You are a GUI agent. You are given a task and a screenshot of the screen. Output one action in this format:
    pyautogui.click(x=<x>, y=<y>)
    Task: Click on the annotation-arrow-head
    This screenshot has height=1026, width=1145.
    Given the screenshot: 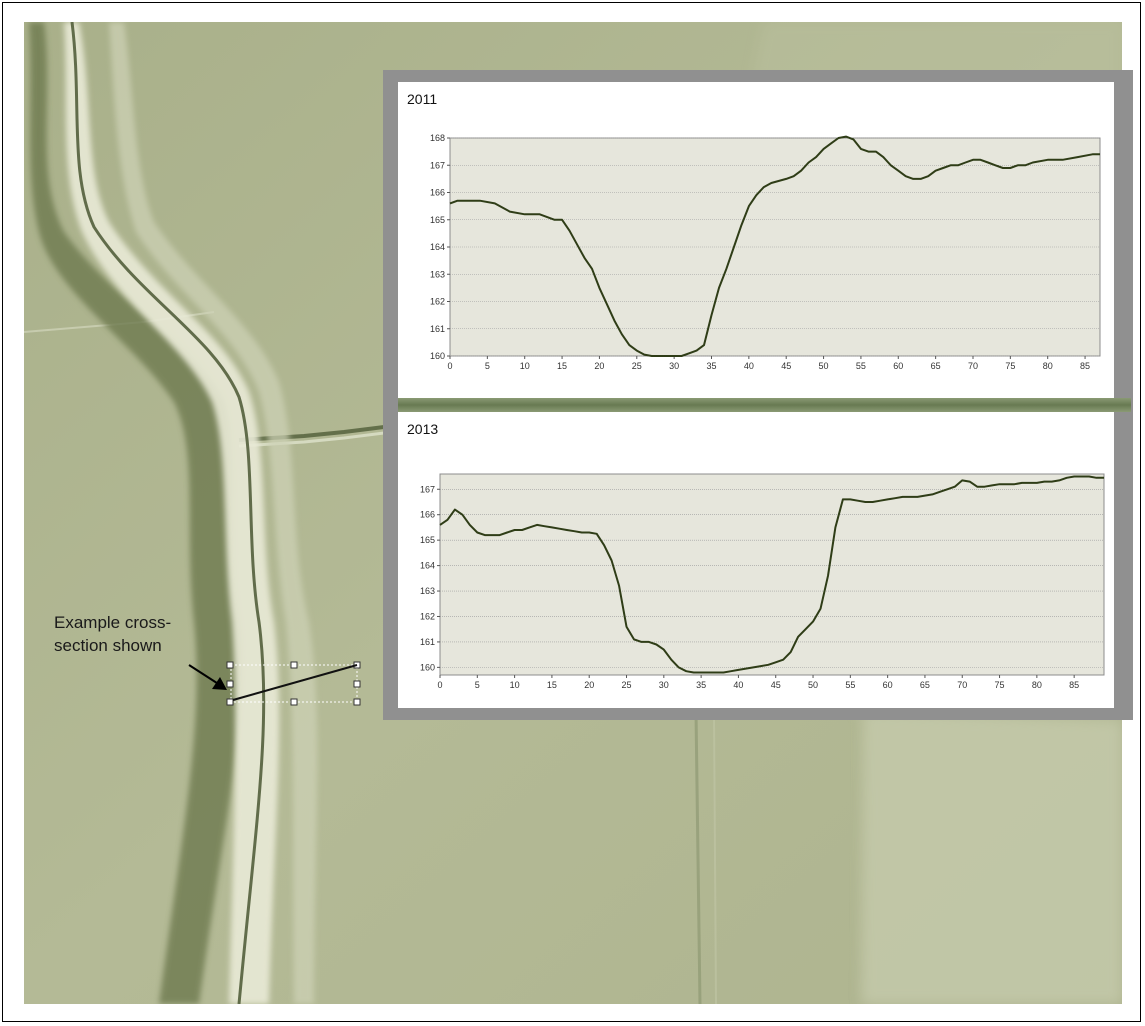 What is the action you would take?
    pyautogui.click(x=219, y=683)
    